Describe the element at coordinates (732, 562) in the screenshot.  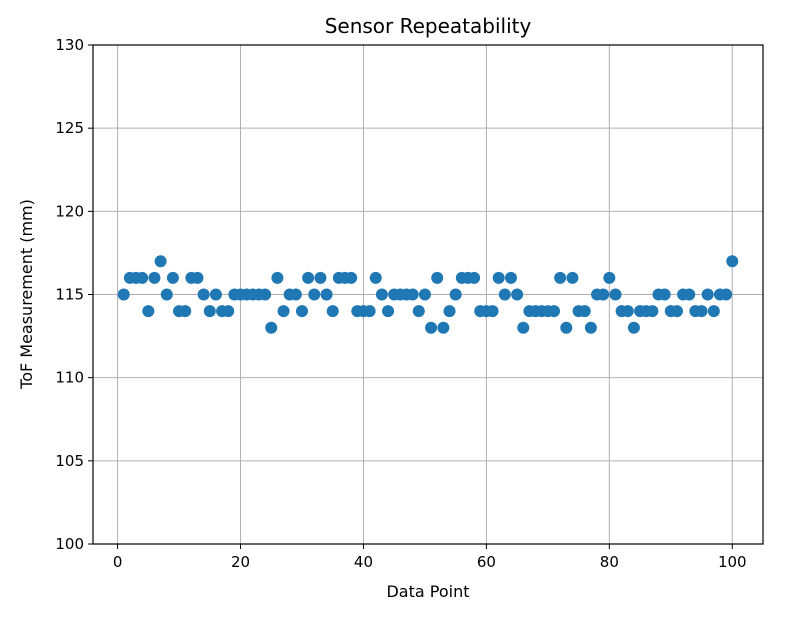
I see `x-tick-label: 100` at that location.